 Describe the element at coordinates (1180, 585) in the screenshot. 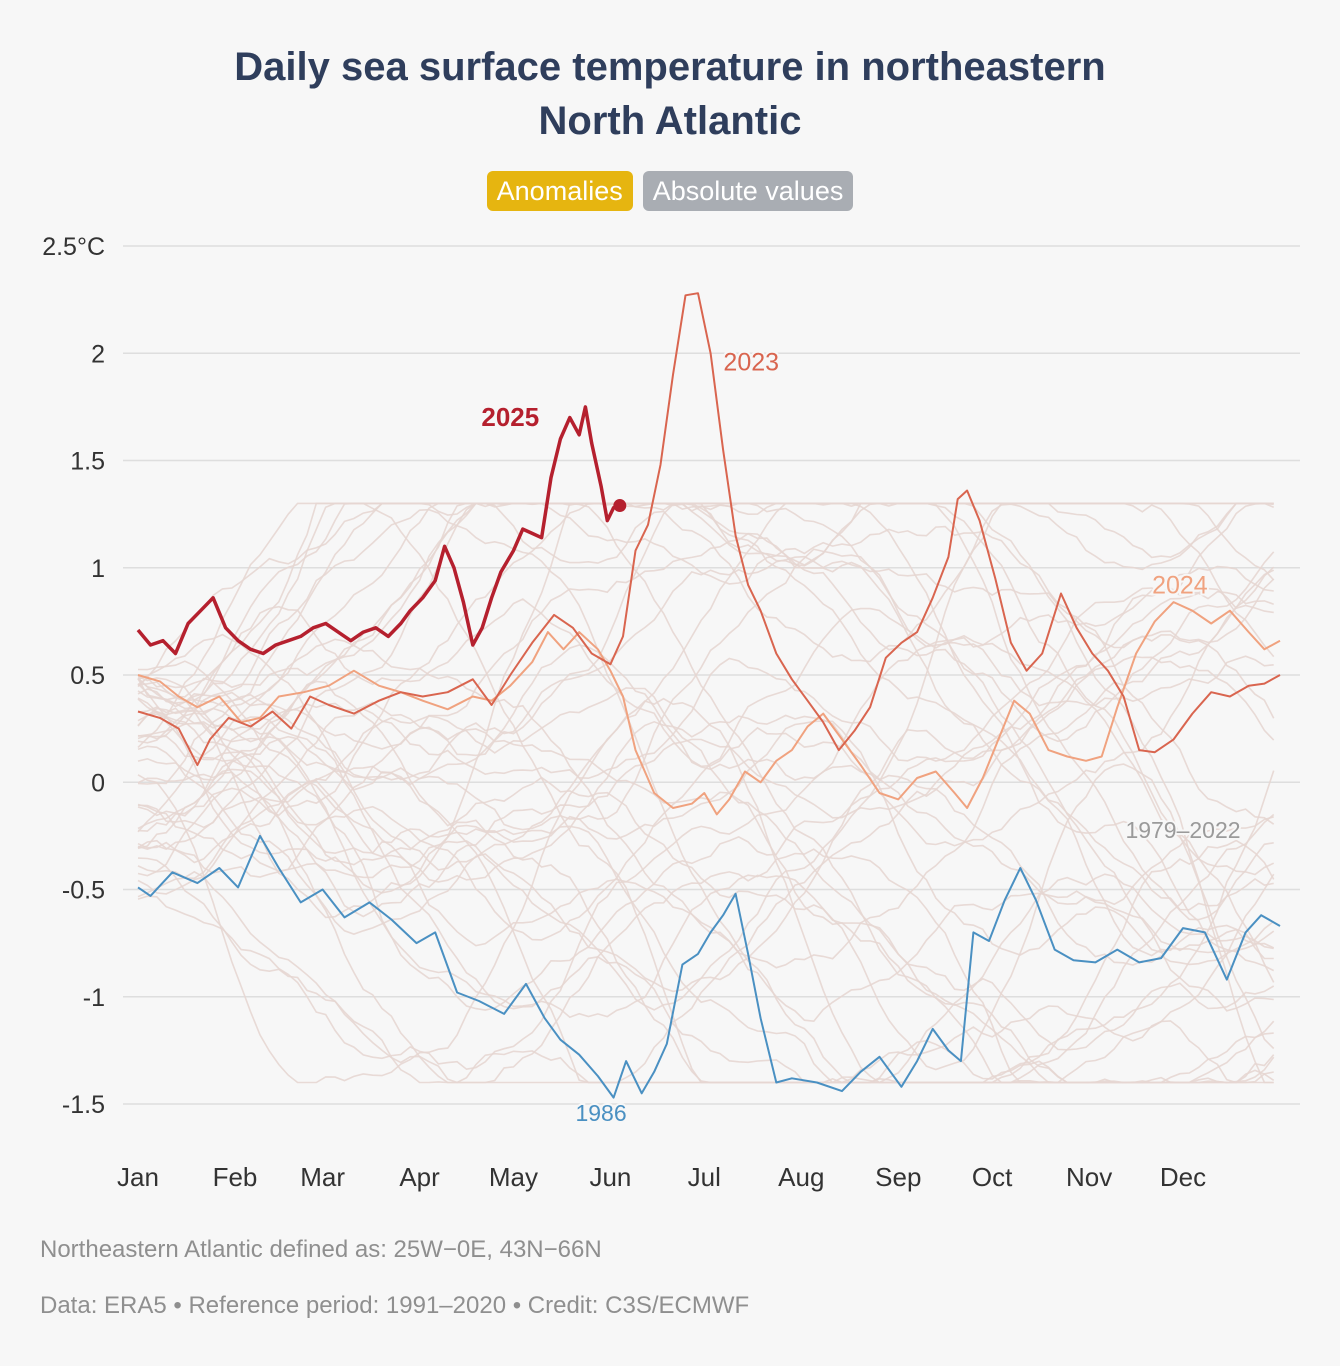

I see `series-label-2024: 2024` at that location.